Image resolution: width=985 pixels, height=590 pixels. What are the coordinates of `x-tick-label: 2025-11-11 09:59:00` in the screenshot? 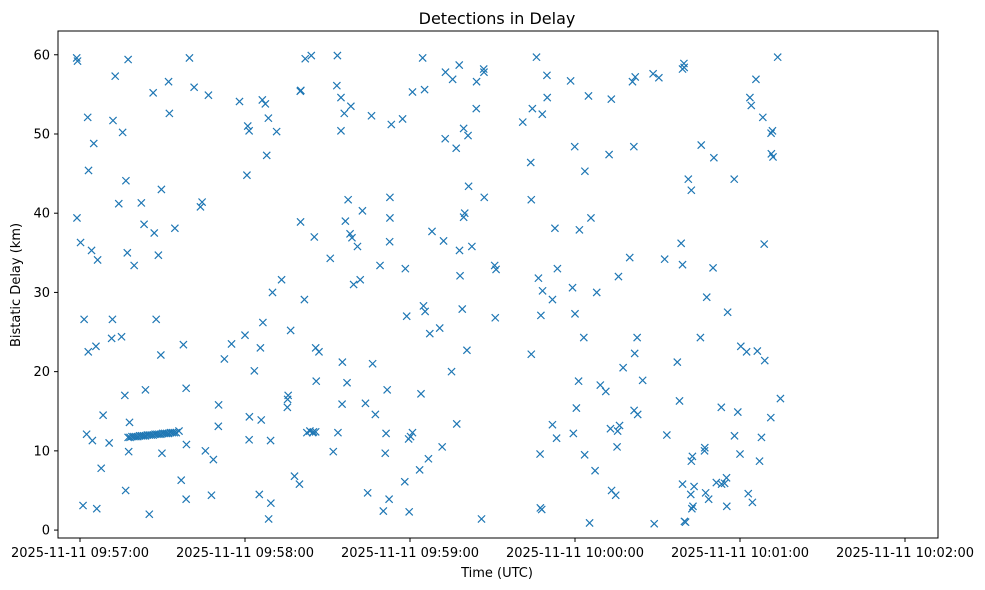 It's located at (410, 553).